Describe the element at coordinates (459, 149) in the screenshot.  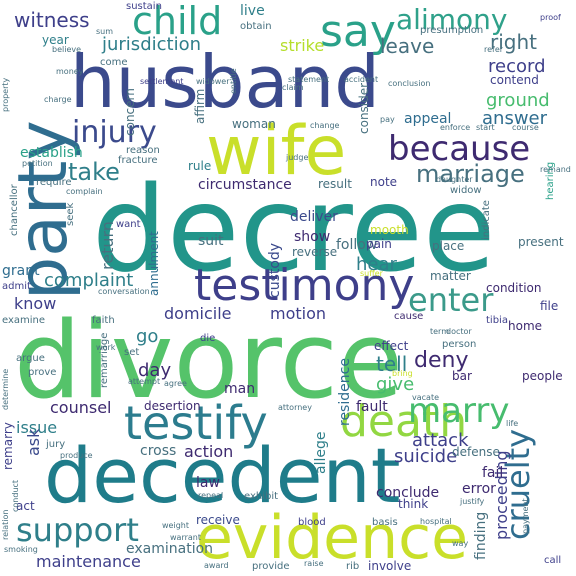
I see `word-because: because` at that location.